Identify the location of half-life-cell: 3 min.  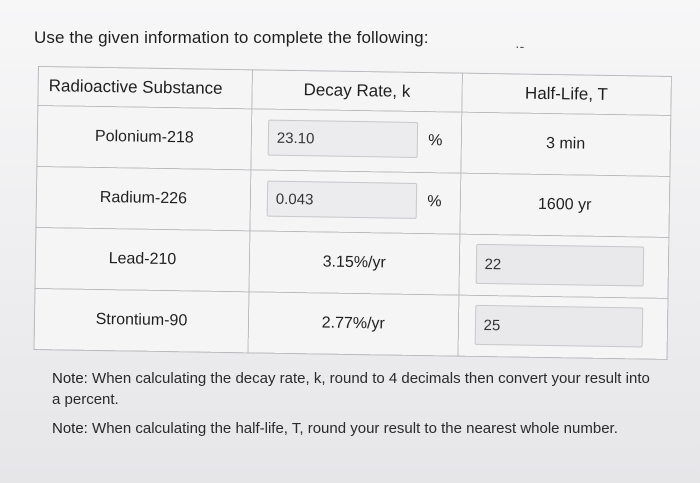
(565, 144).